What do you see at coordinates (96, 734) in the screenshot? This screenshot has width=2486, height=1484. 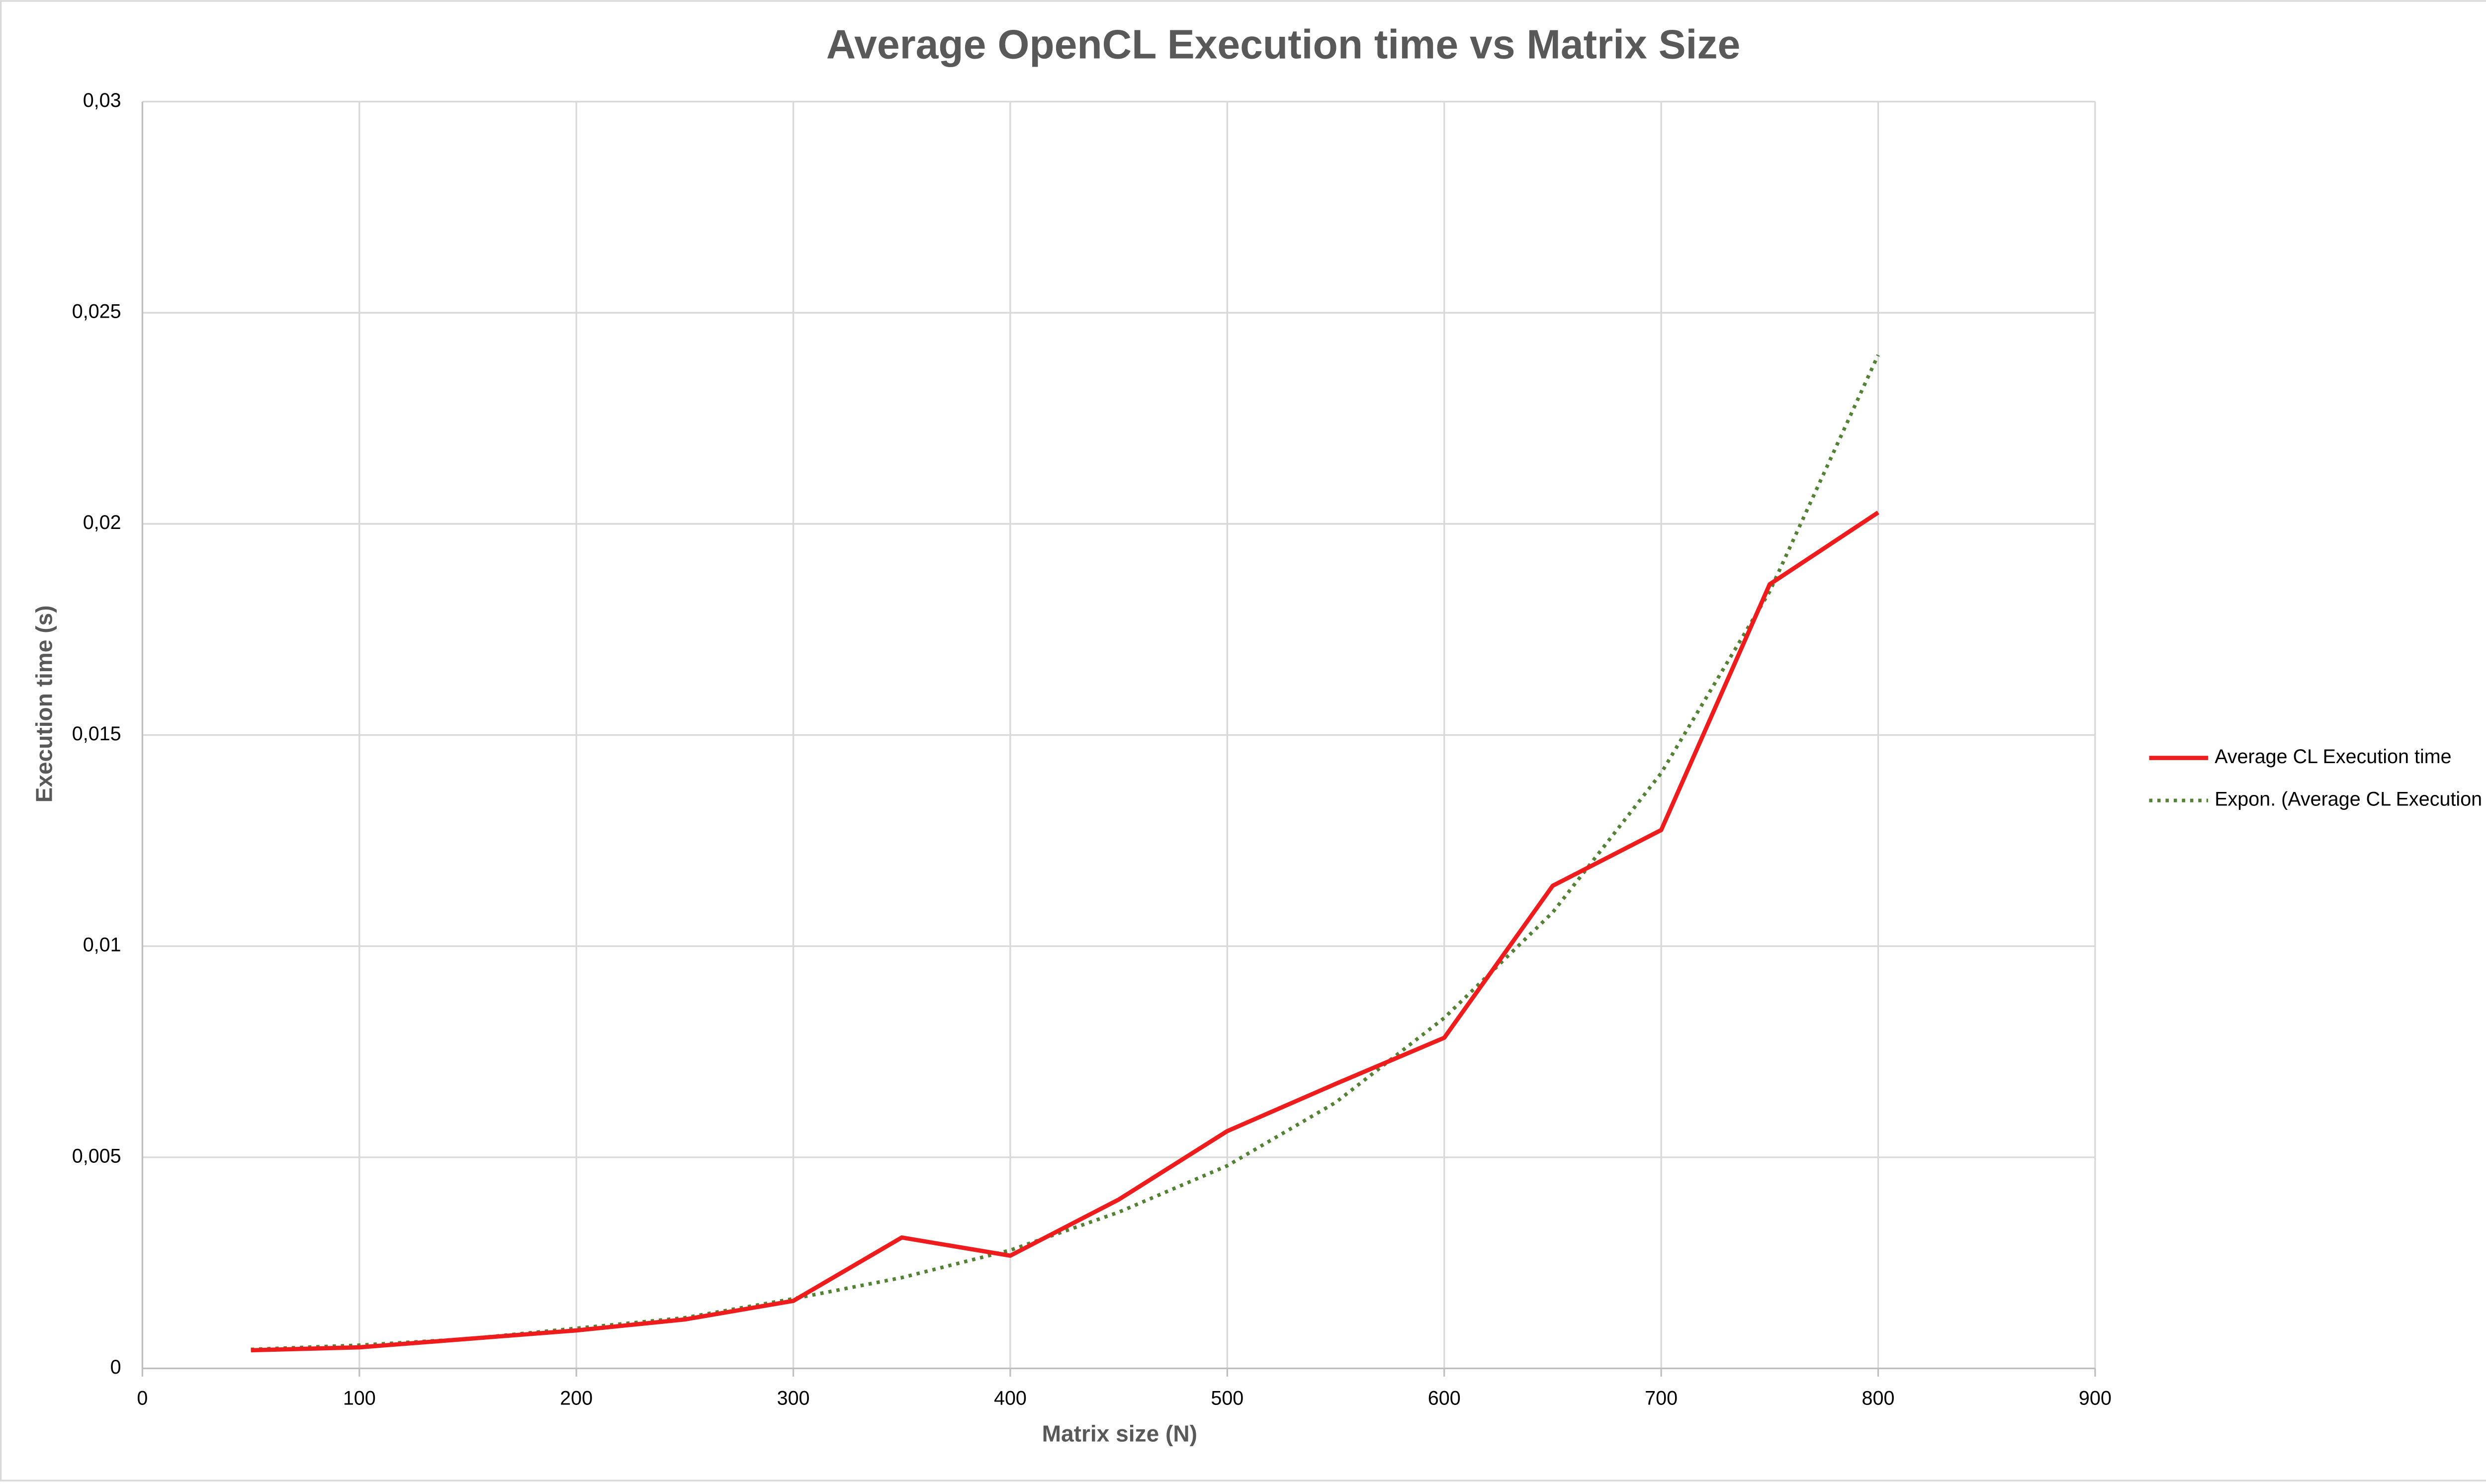 I see `y-tick-label: 0,015` at bounding box center [96, 734].